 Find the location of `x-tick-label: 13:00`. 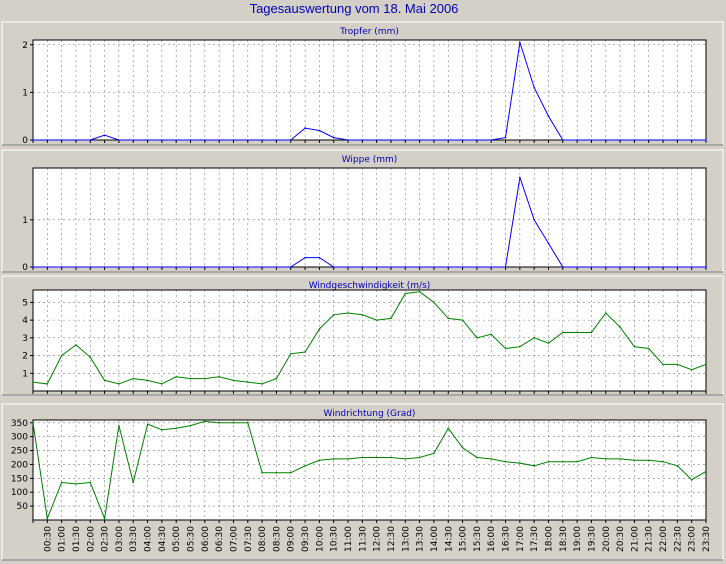

x-tick-label: 13:00 is located at coordinates (406, 539).